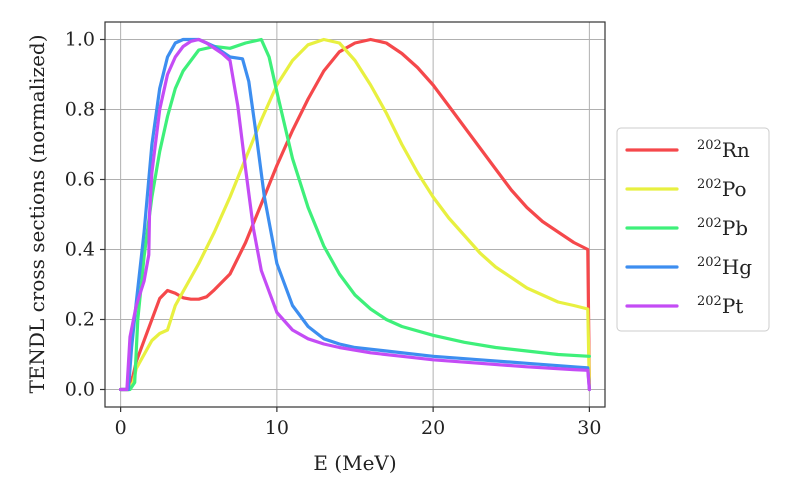 This screenshot has height=500, width=800. Describe the element at coordinates (354, 463) in the screenshot. I see `x-axis-label: E (MeV)` at that location.